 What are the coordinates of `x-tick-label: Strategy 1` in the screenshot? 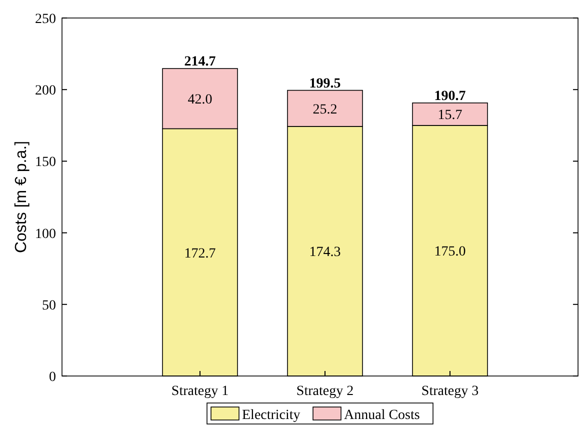 It's located at (200, 391).